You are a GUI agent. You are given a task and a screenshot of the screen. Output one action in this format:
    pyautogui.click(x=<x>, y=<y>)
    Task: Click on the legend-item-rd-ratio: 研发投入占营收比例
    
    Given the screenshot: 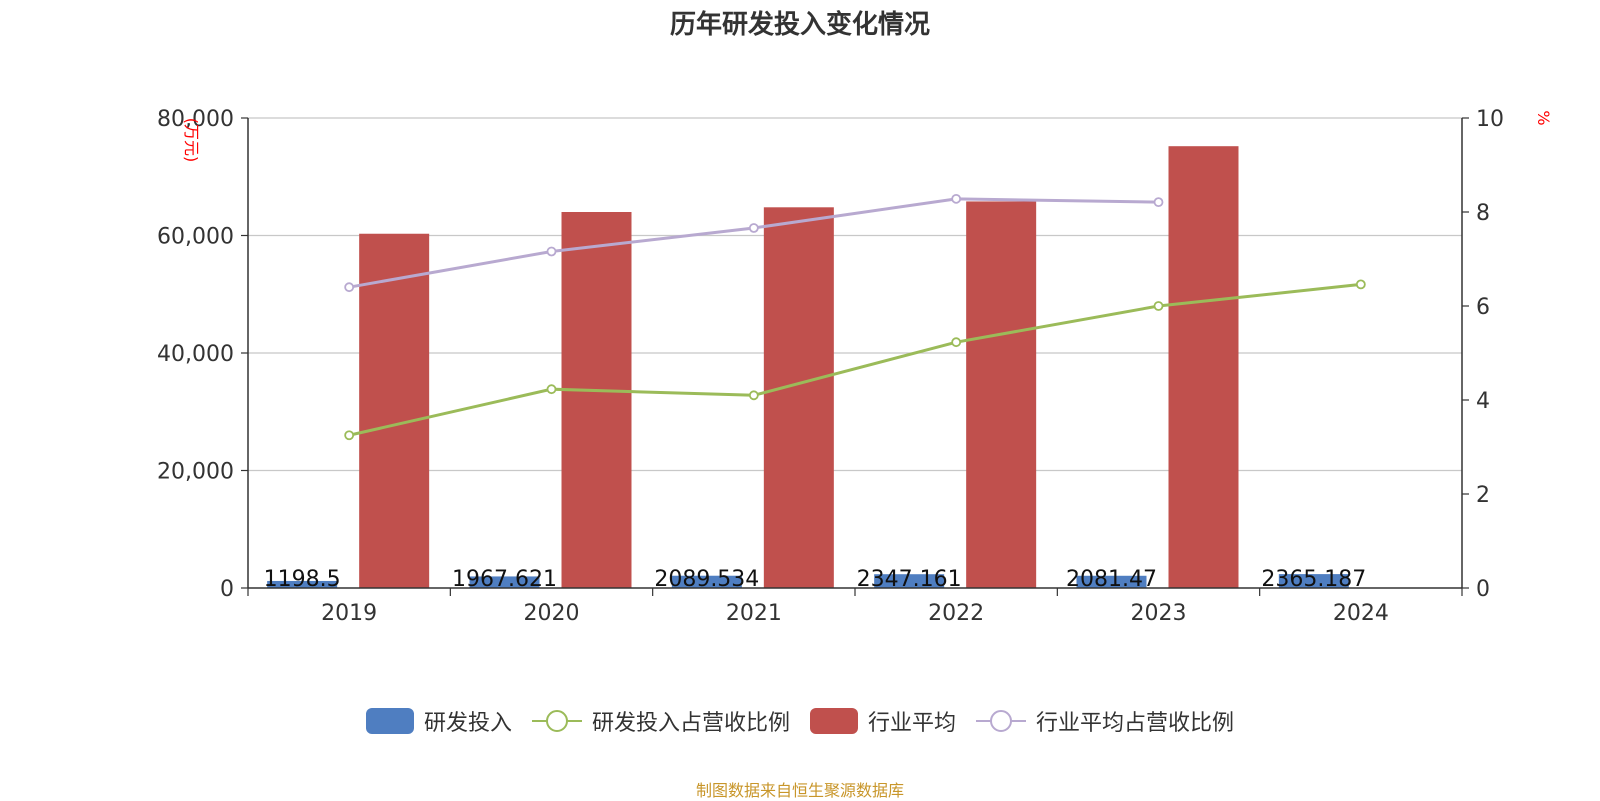 What is the action you would take?
    pyautogui.click(x=660, y=721)
    